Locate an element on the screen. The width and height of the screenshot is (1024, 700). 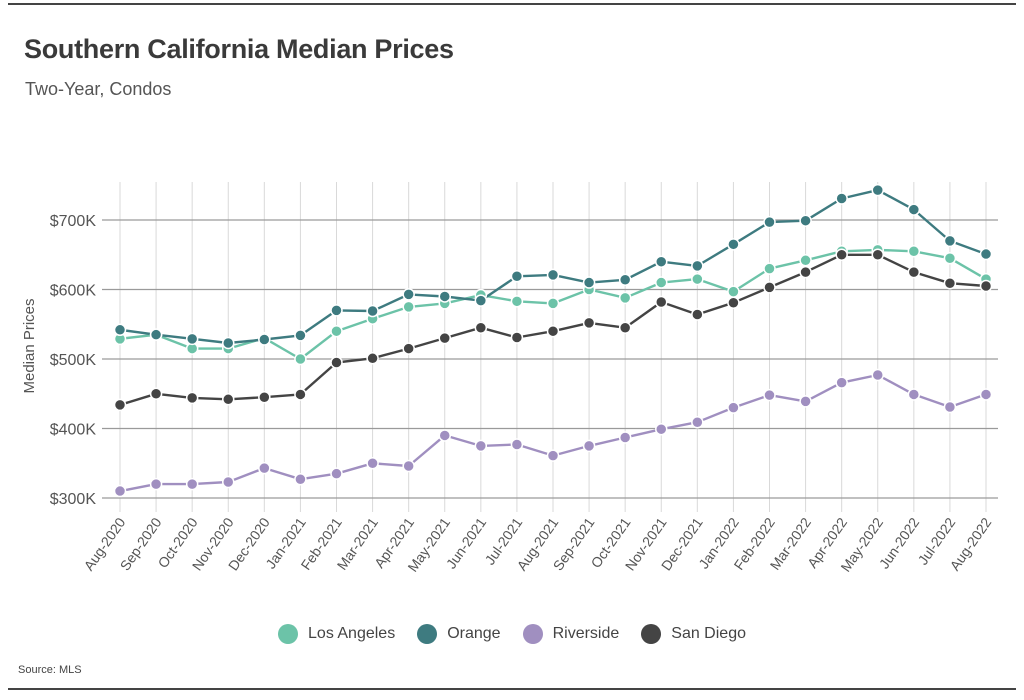
y-axis-label: Median Prices is located at coordinates (29, 345).